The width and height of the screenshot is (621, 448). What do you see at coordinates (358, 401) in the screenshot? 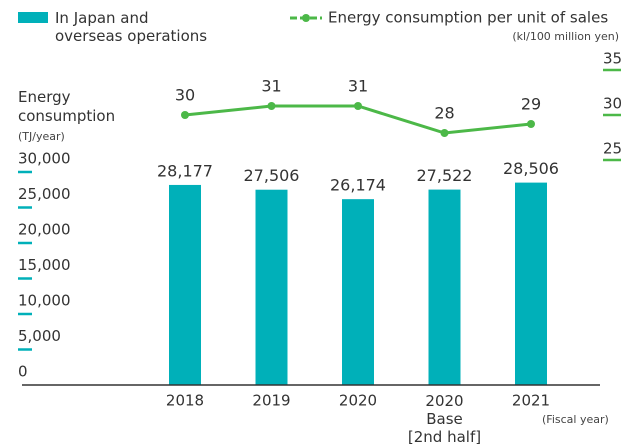
I see `x-tick-label: 2020` at bounding box center [358, 401].